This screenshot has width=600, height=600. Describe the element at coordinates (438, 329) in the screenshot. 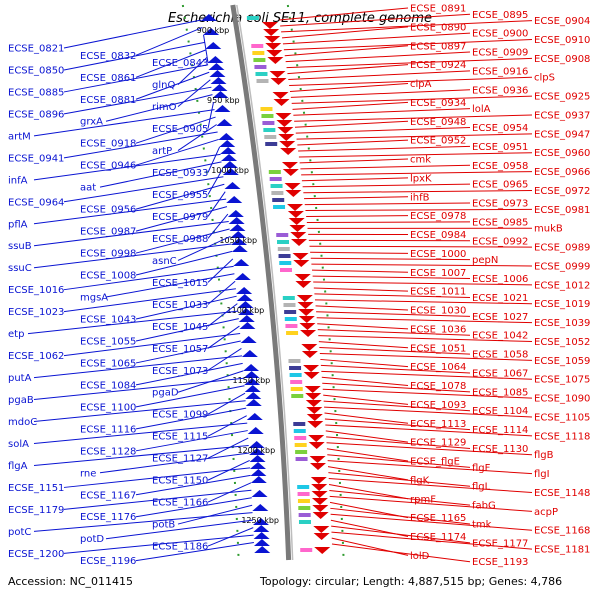

I see `gene-label-right: ECSE_1036` at that location.